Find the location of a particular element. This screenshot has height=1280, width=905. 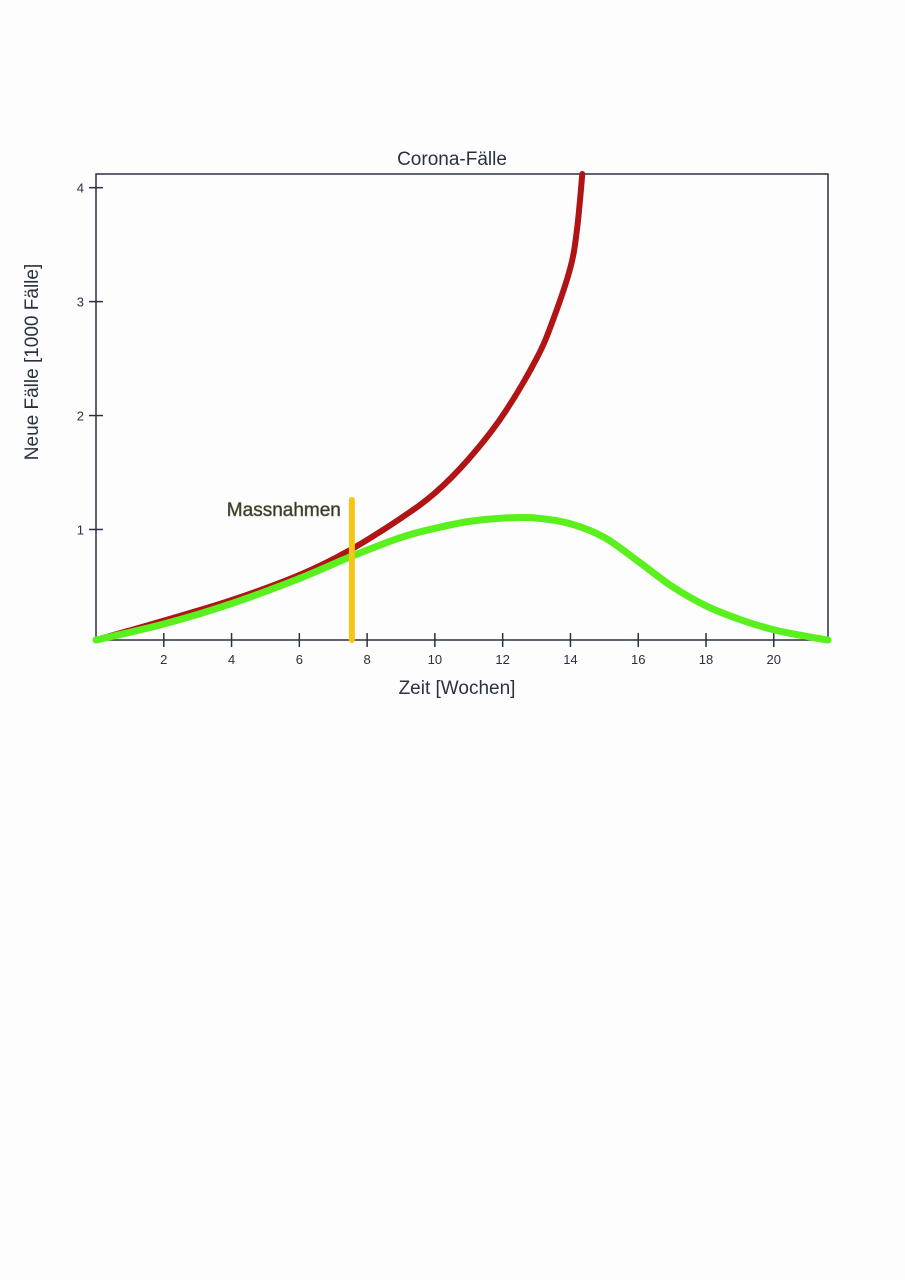

x-tick-label: 14 is located at coordinates (570, 659).